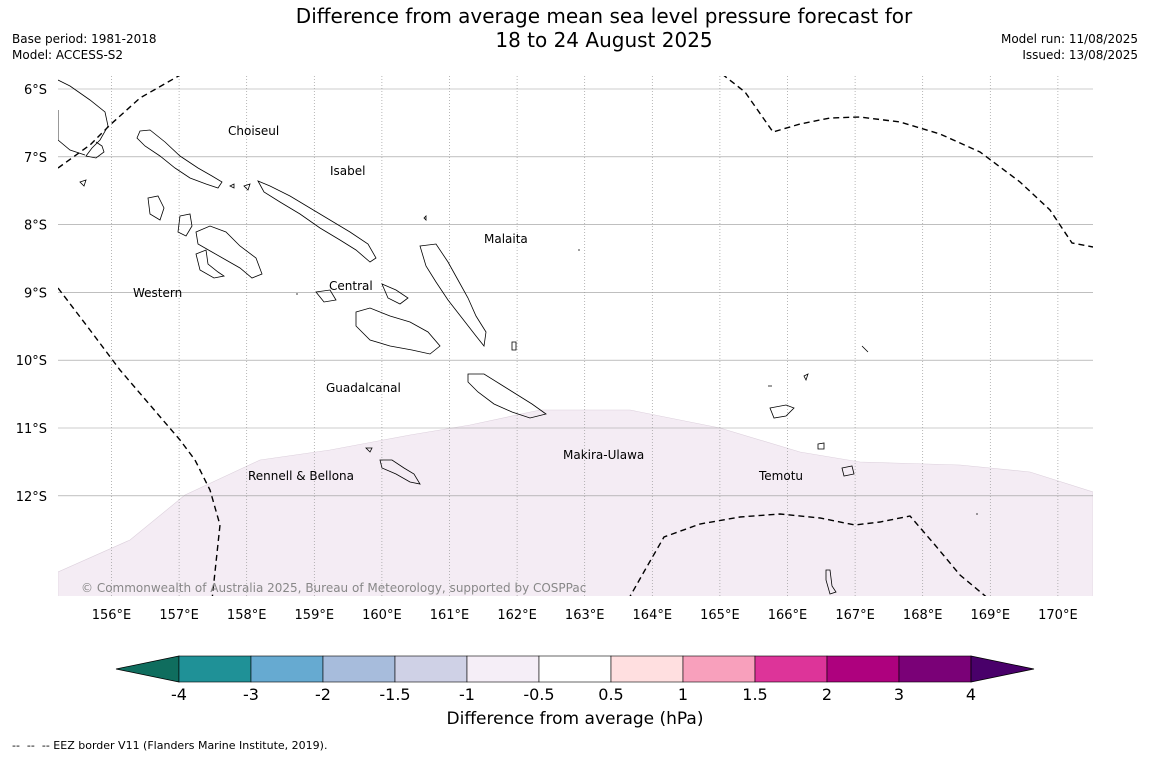 The width and height of the screenshot is (1150, 758). Describe the element at coordinates (323, 694) in the screenshot. I see `colorbar-tick-label: -2` at that location.